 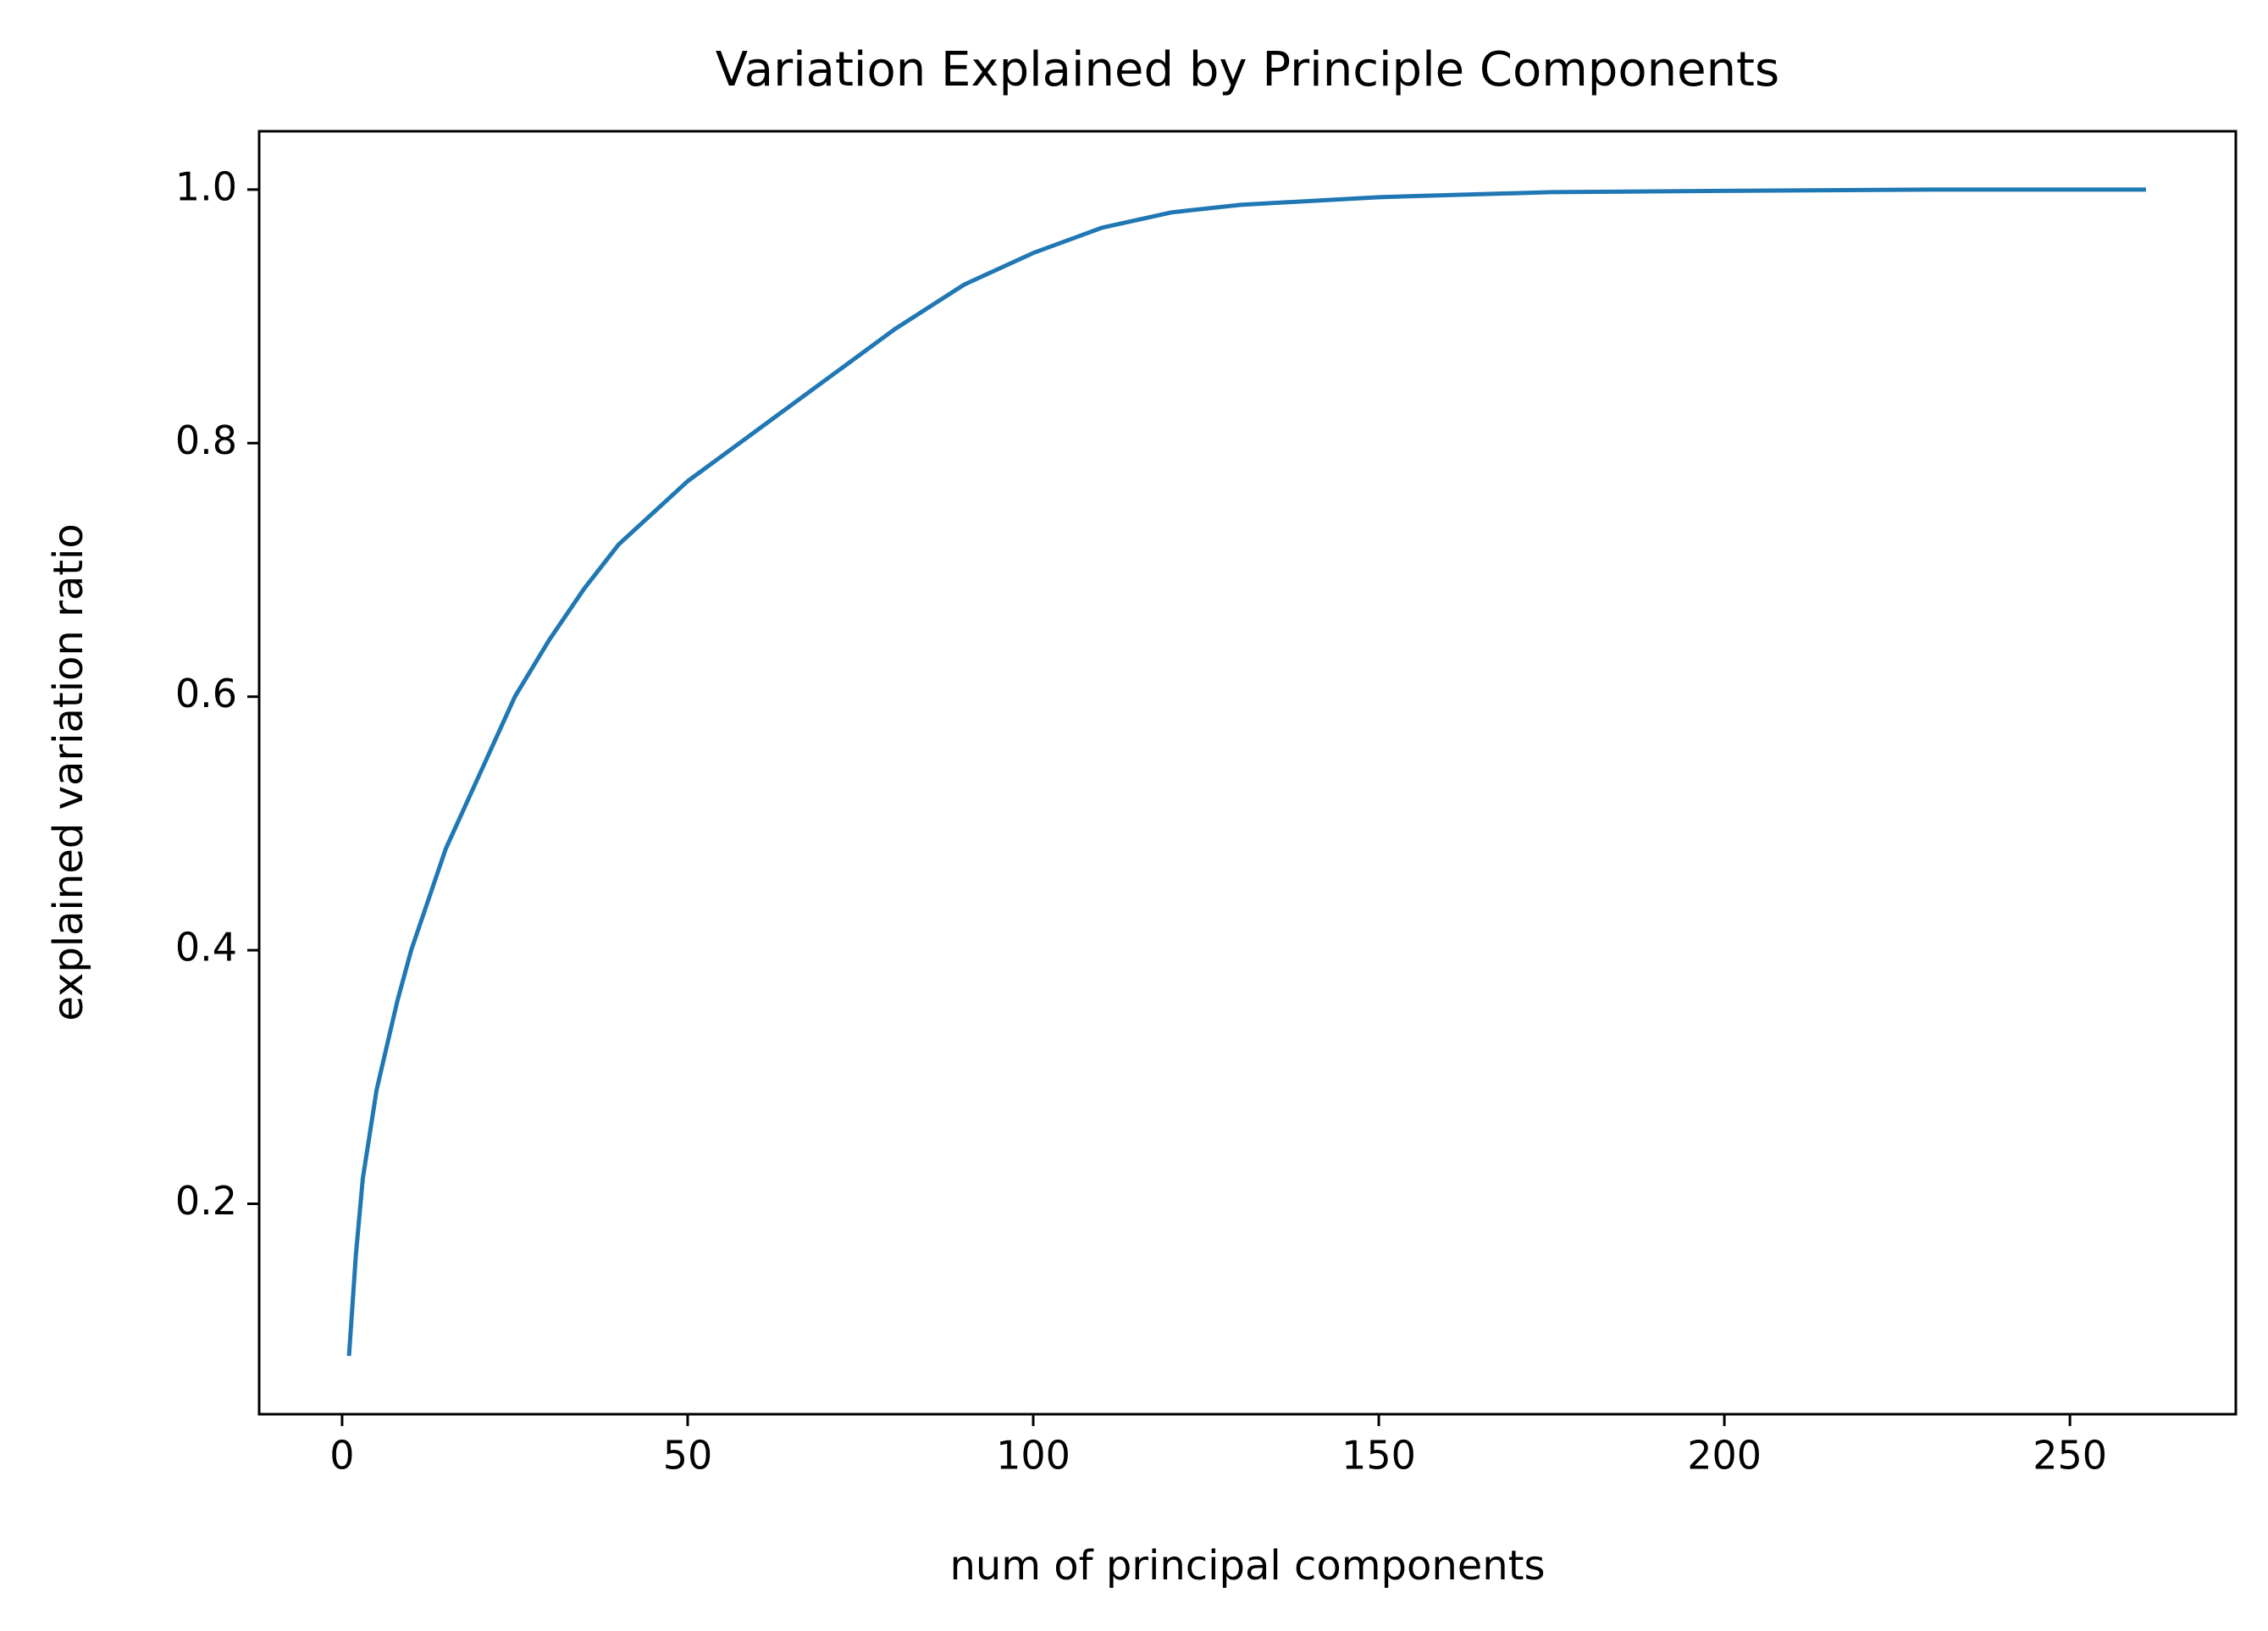 I want to click on y-tick-label: 0.8, so click(x=206, y=440).